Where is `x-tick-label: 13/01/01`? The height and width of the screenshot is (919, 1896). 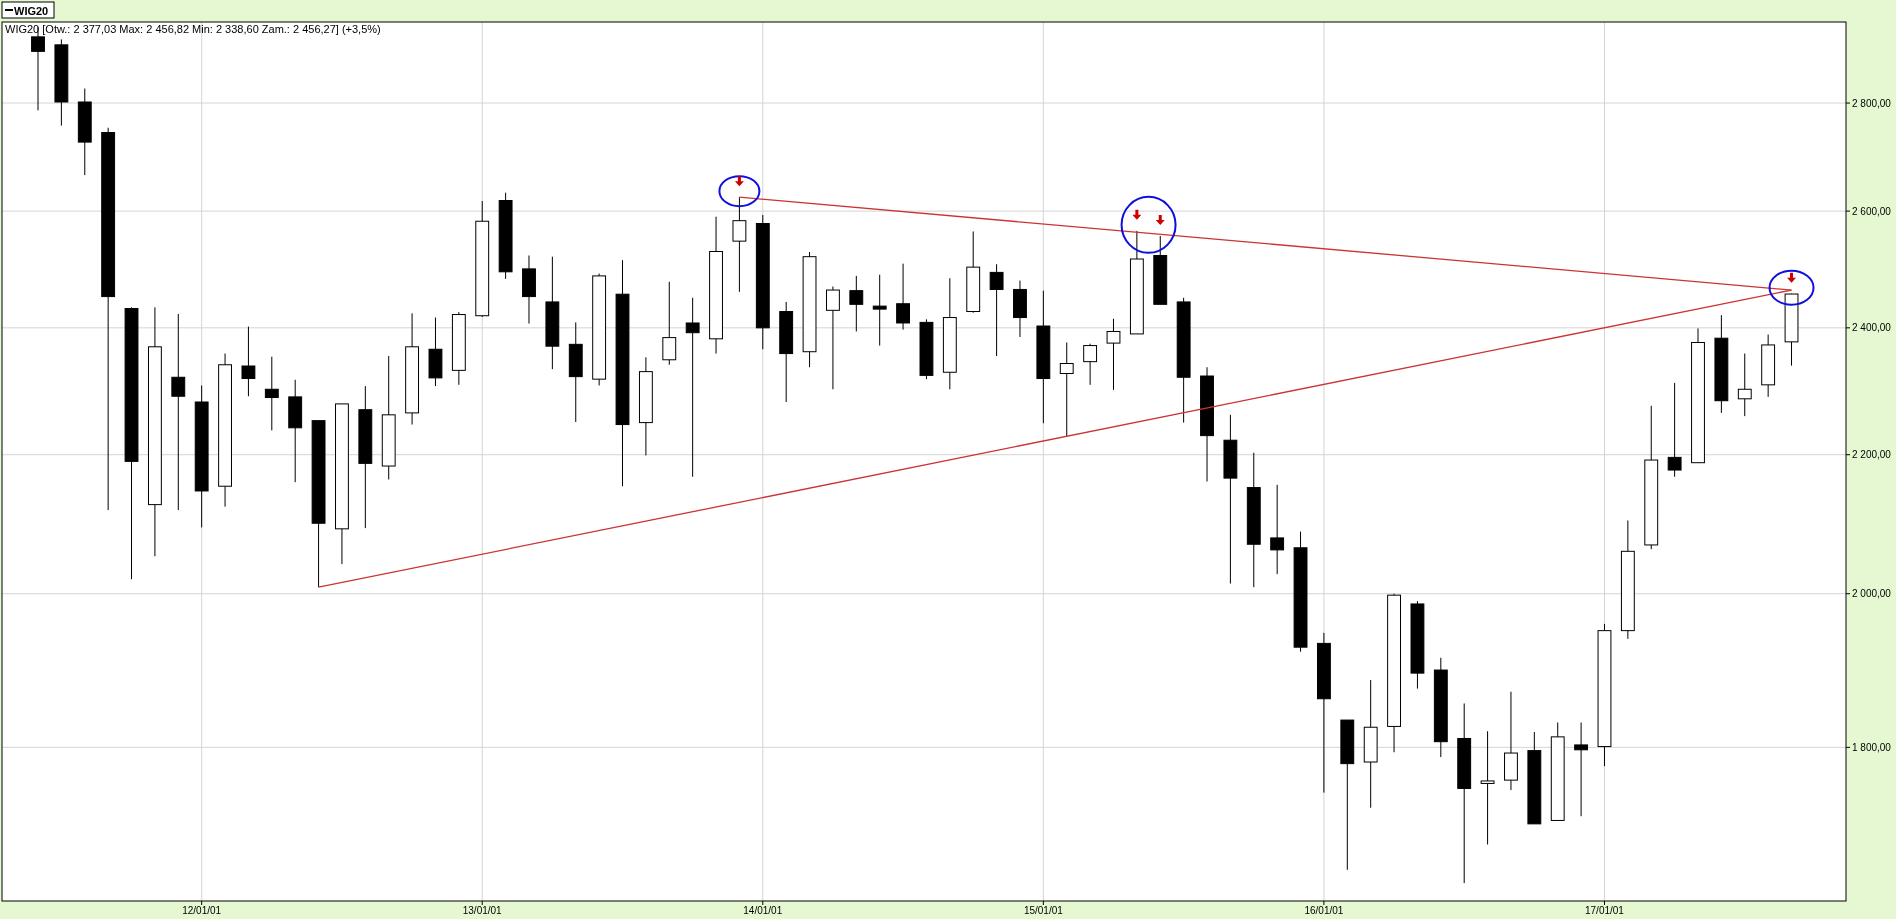 x-tick-label: 13/01/01 is located at coordinates (482, 910).